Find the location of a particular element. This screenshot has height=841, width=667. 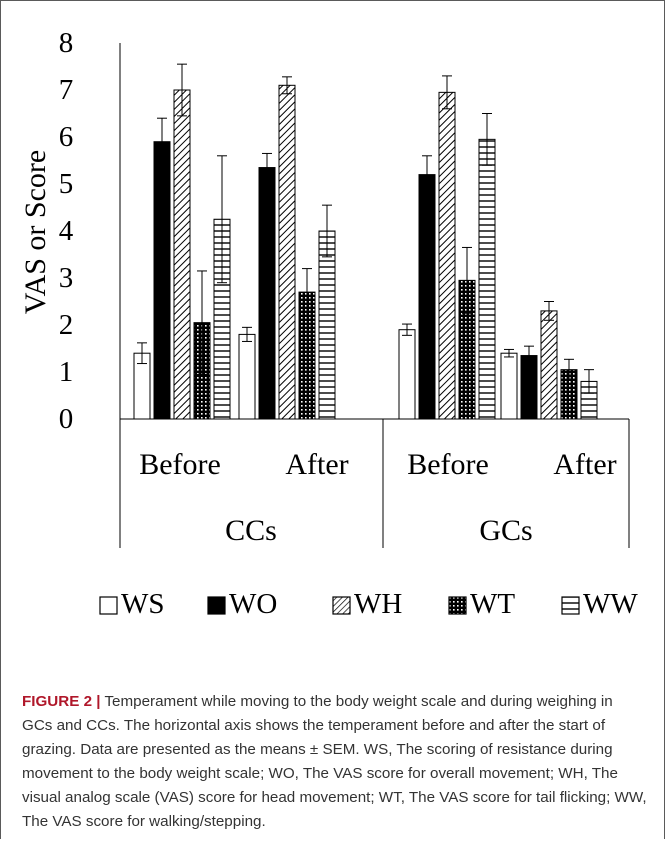

y-tick-label: 4 is located at coordinates (66, 231).